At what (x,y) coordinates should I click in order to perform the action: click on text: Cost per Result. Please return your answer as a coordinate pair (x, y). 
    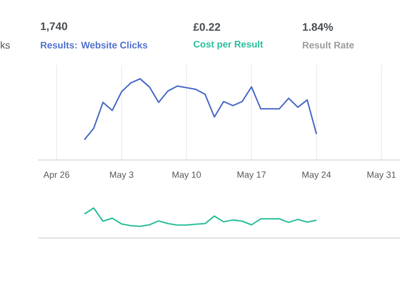
    Looking at the image, I should click on (229, 45).